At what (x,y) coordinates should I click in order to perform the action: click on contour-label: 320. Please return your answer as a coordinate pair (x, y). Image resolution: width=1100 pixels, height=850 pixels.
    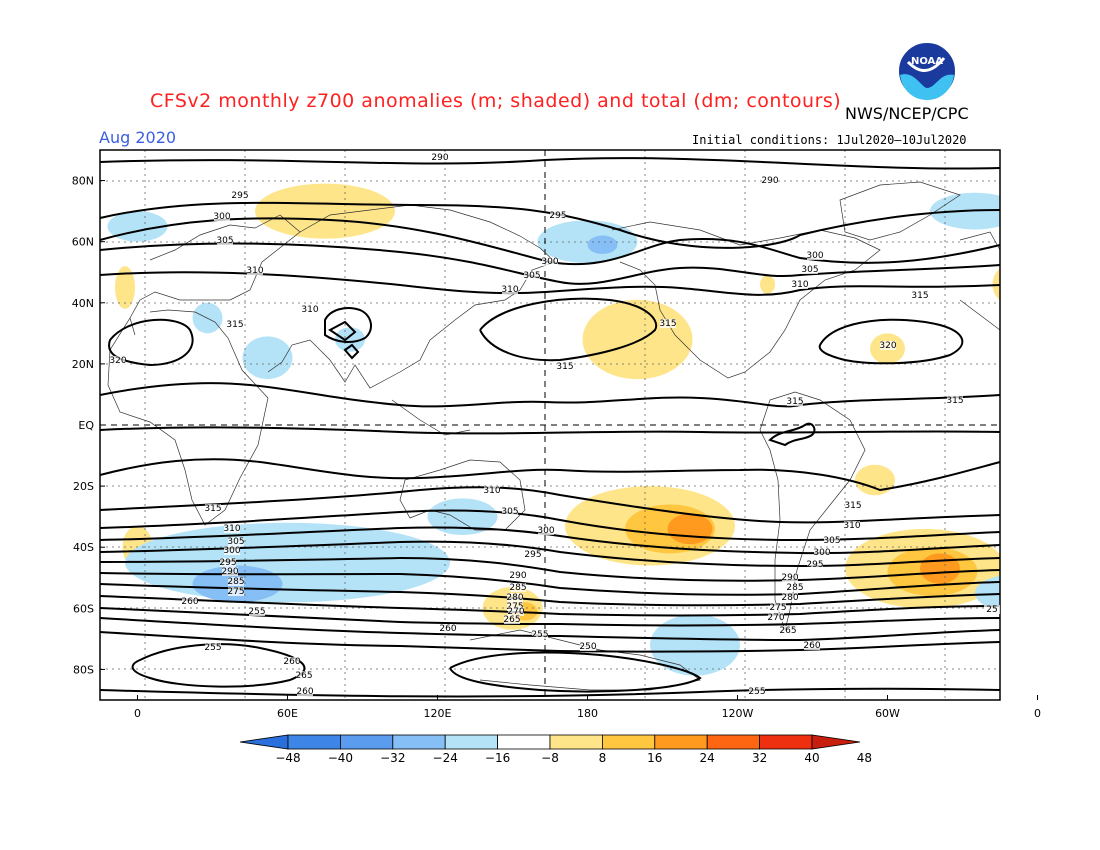
    Looking at the image, I should click on (887, 346).